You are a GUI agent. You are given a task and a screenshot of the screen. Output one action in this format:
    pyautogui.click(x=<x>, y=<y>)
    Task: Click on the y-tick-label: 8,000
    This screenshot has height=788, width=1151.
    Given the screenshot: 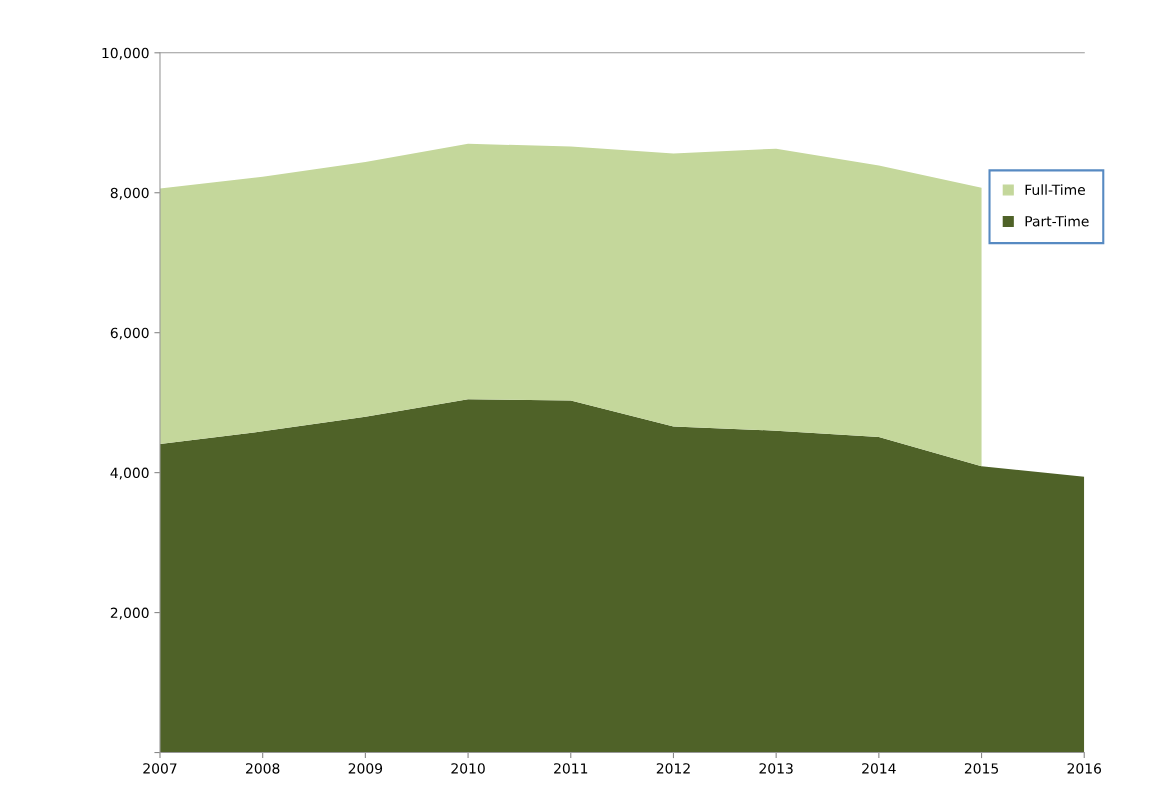 What is the action you would take?
    pyautogui.click(x=129, y=193)
    